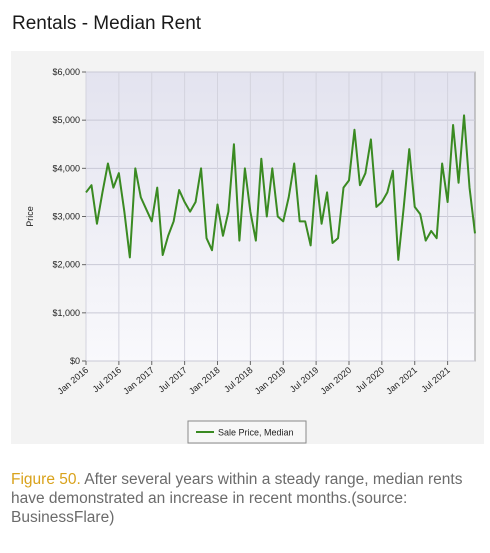  I want to click on y-tick-label: $5,000, so click(66, 120).